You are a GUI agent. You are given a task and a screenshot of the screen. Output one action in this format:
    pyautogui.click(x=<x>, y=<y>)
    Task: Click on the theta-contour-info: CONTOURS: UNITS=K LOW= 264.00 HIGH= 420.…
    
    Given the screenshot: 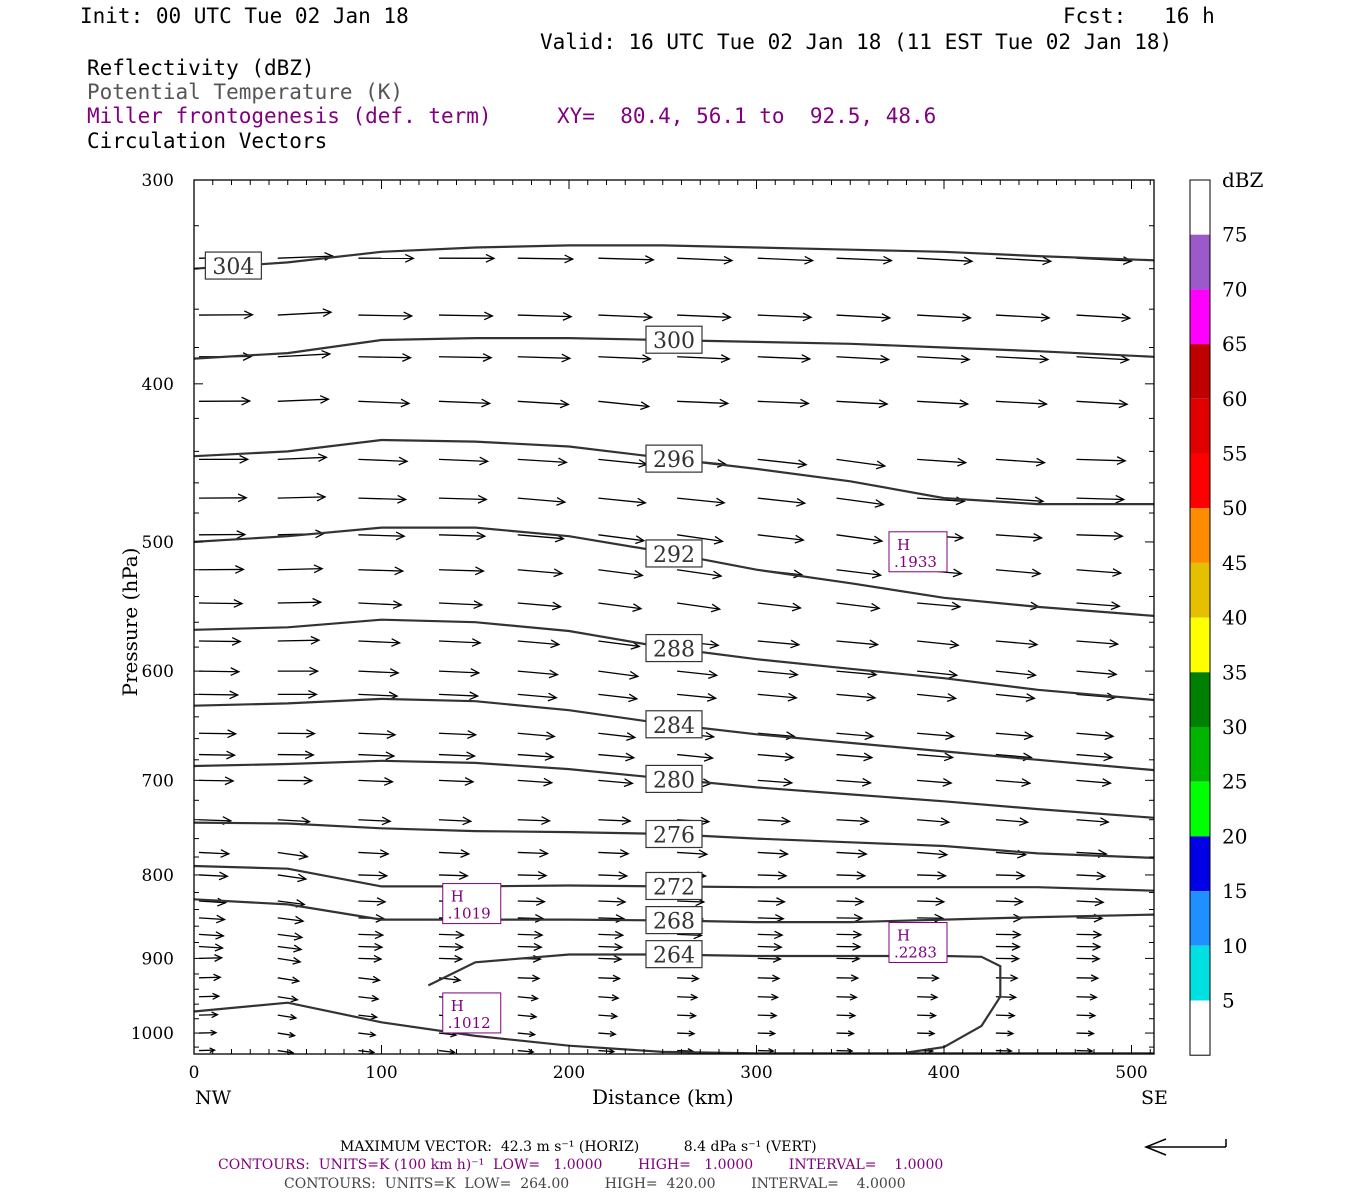 What is the action you would take?
    pyautogui.click(x=595, y=1184)
    